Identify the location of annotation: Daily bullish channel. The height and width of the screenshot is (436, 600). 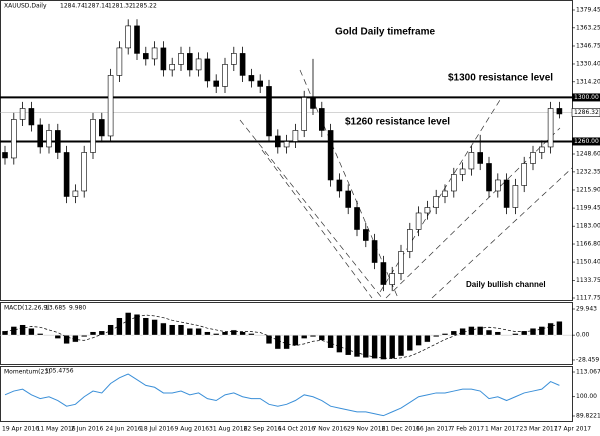
(506, 284).